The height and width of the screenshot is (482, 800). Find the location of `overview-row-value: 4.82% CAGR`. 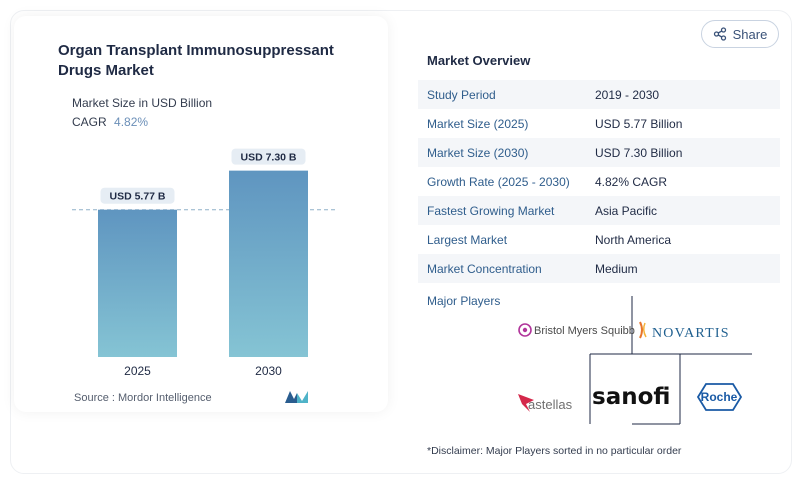

overview-row-value: 4.82% CAGR is located at coordinates (631, 181).